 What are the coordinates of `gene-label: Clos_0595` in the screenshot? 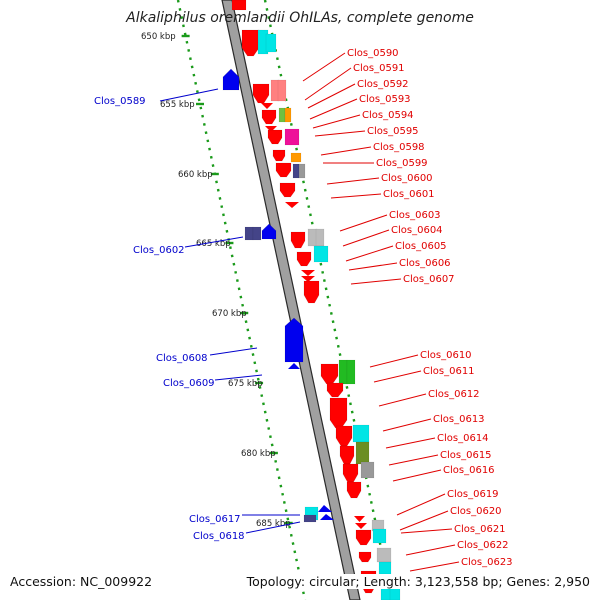 It's located at (393, 131).